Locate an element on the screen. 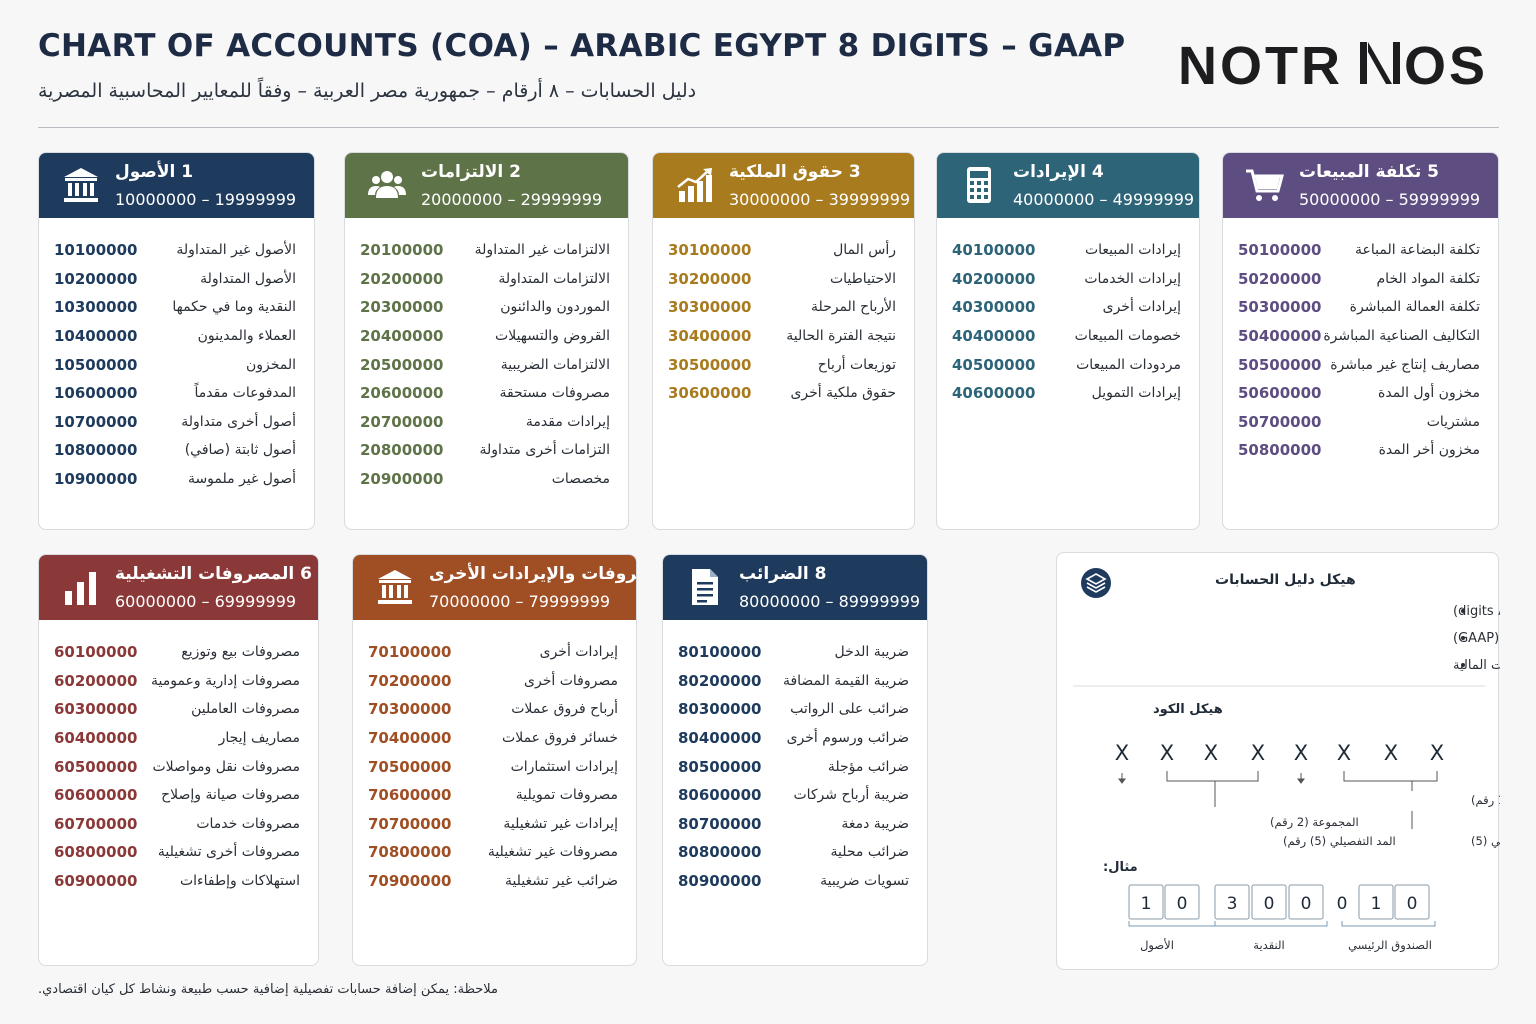 The height and width of the screenshot is (1024, 1536). account-row: 30600000 حقوق ملكية أخرى is located at coordinates (782, 393).